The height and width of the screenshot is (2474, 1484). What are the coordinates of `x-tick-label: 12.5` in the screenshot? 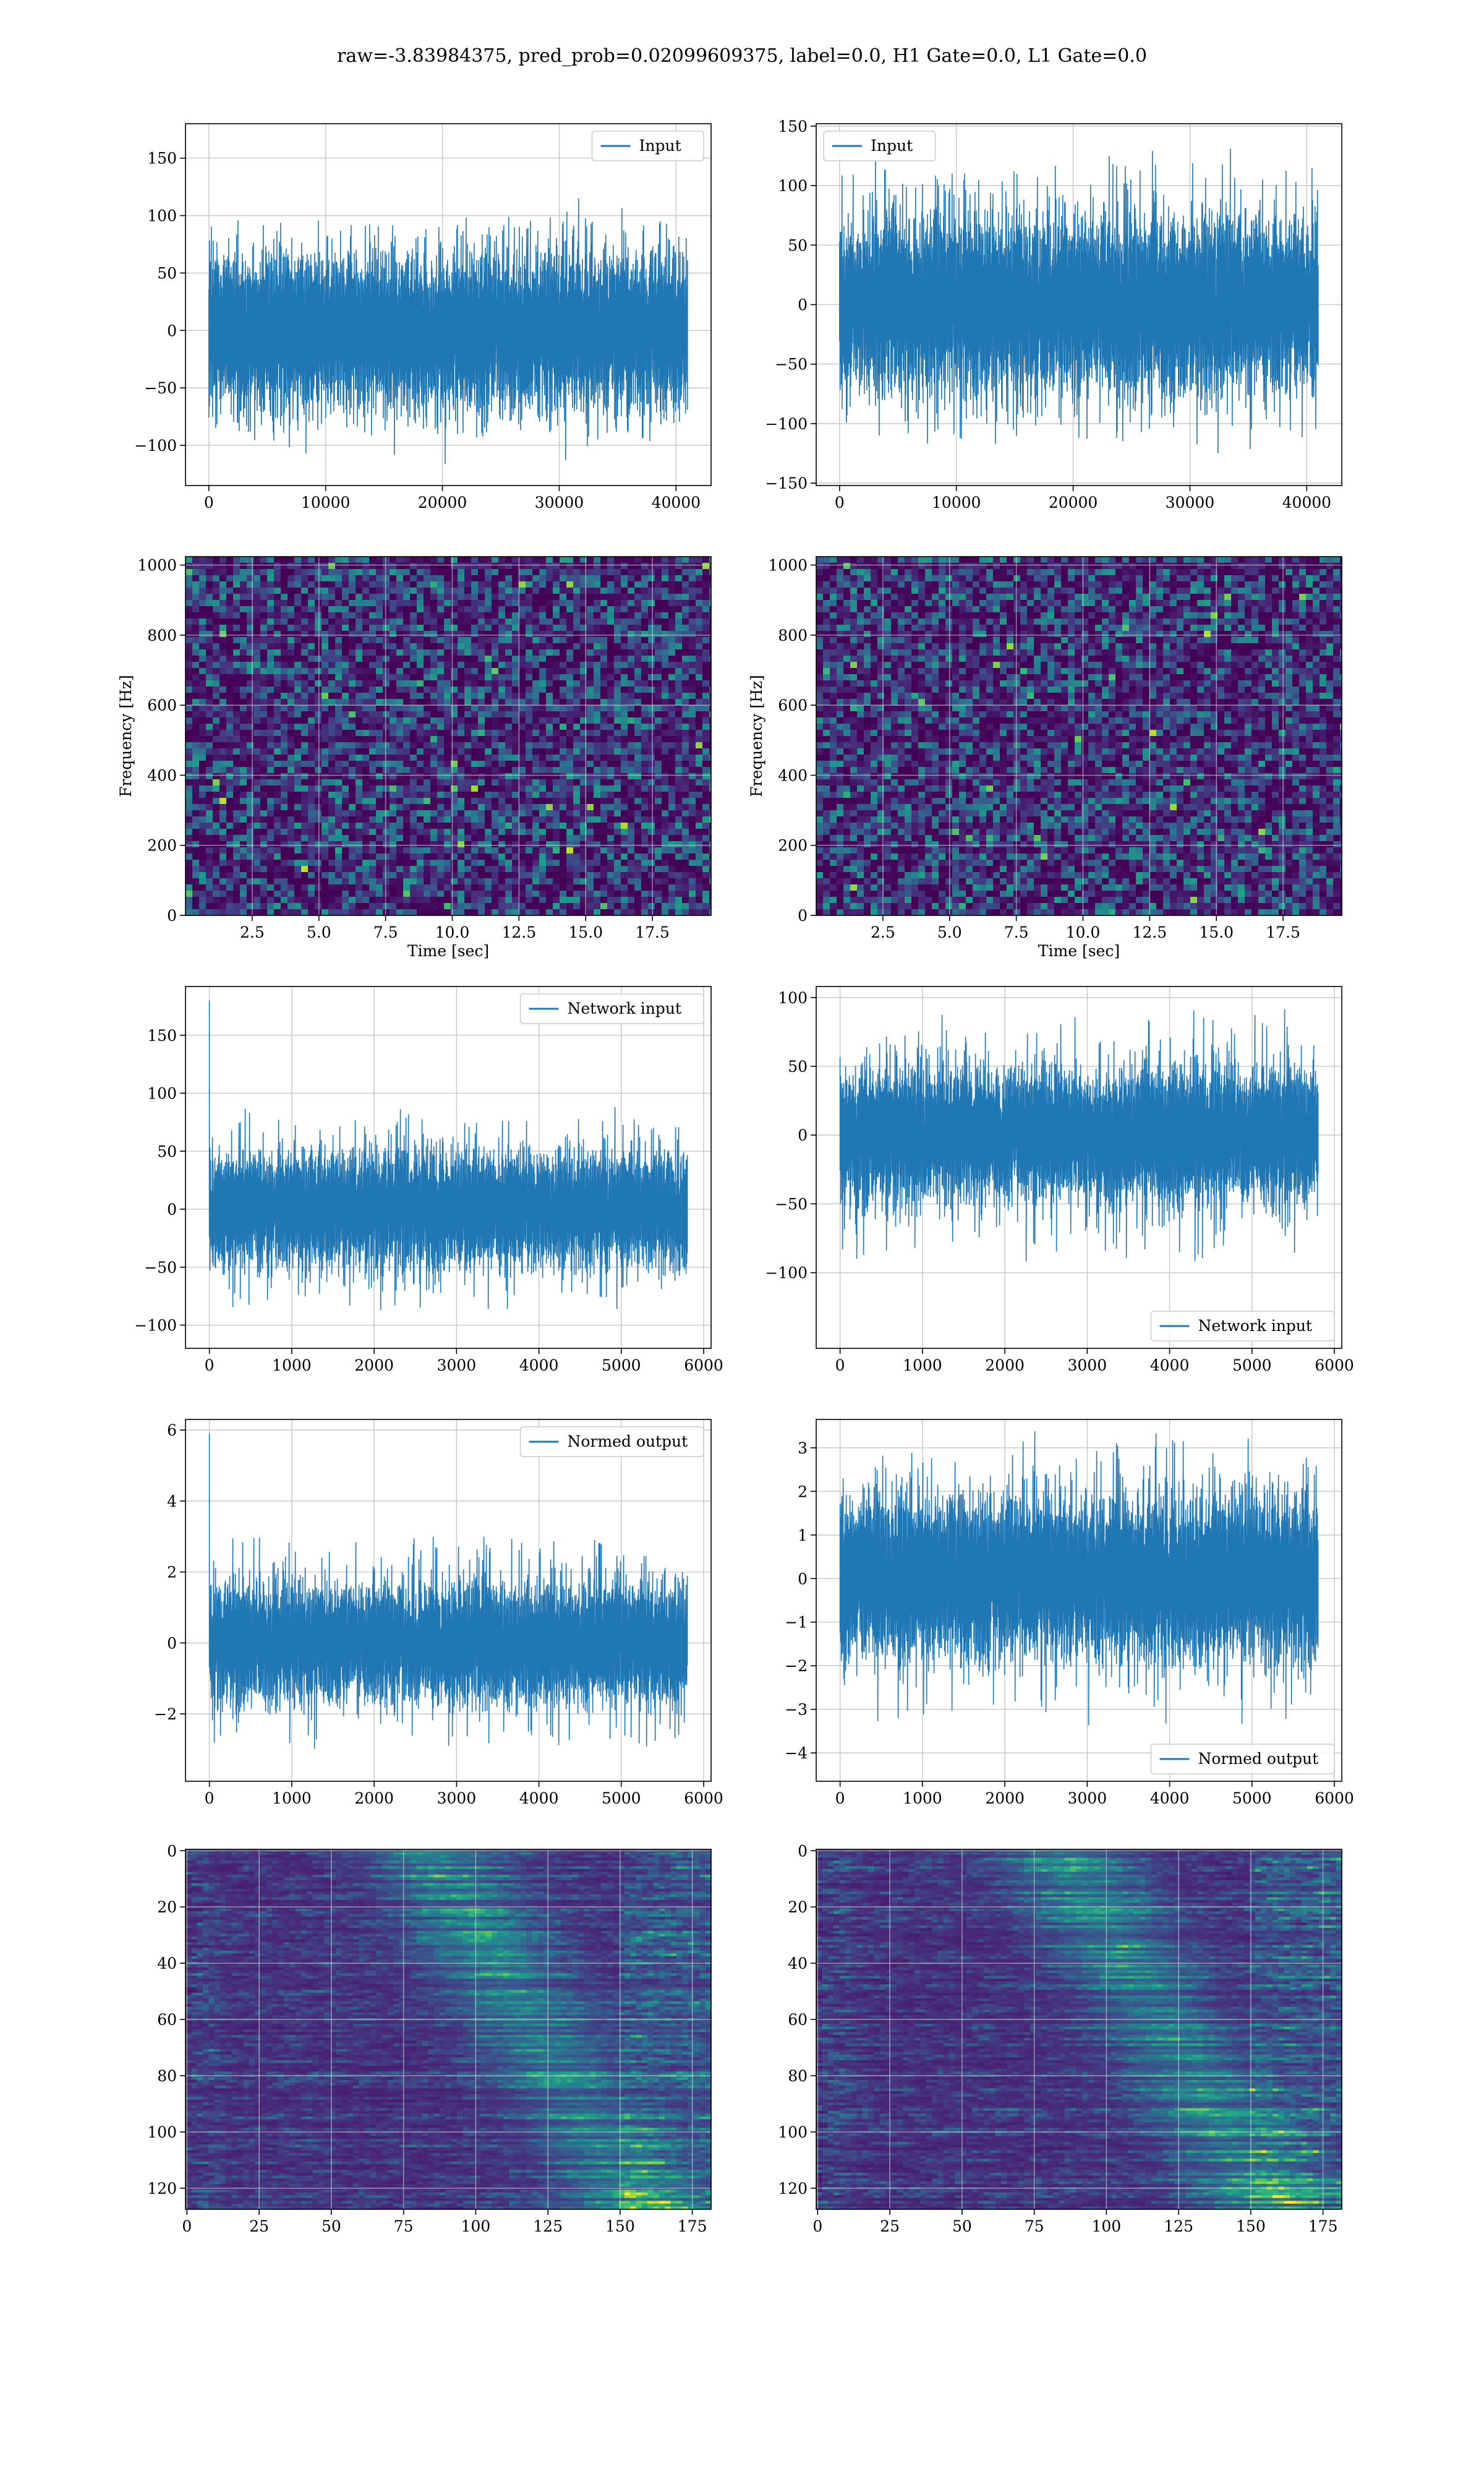 It's located at (519, 932).